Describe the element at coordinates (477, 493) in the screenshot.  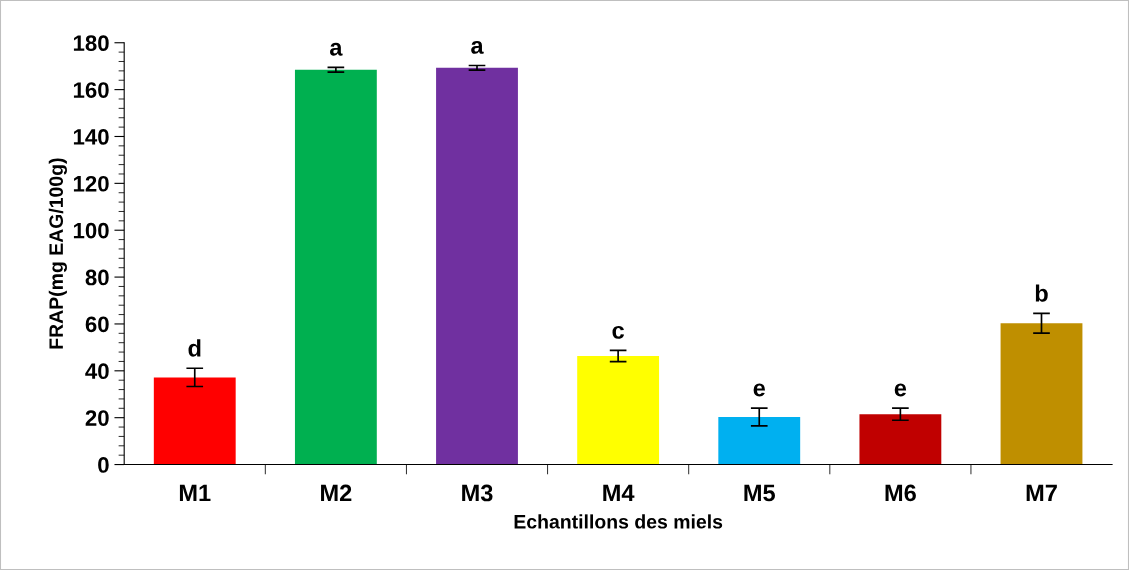
I see `x-tick-label: M3` at that location.